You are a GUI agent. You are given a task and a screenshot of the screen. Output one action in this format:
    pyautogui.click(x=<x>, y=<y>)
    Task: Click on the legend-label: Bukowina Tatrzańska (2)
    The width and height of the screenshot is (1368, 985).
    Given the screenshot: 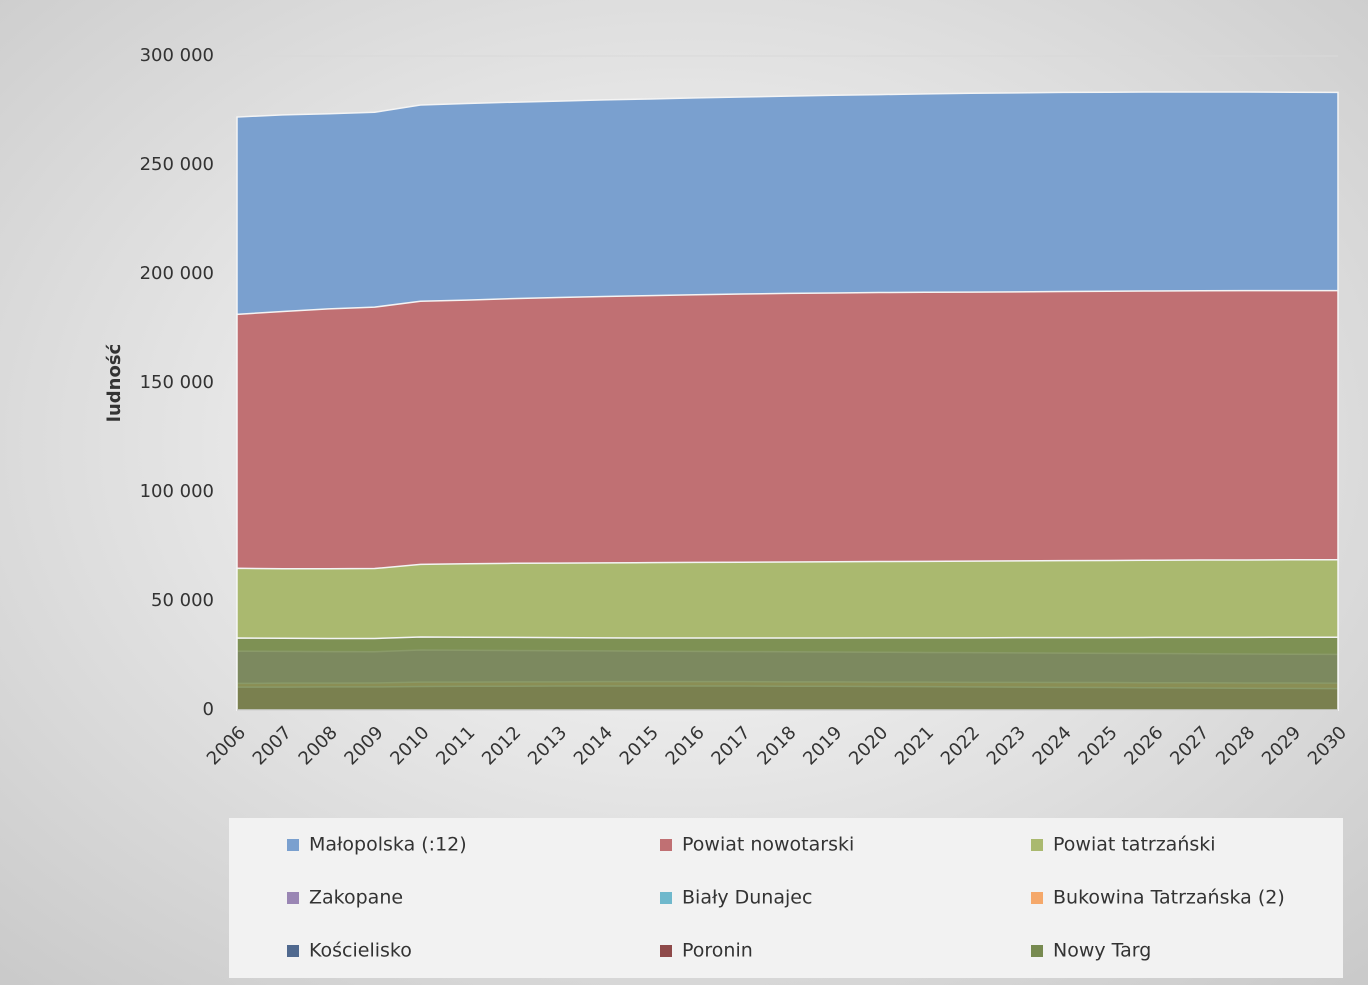 What is the action you would take?
    pyautogui.click(x=1169, y=898)
    